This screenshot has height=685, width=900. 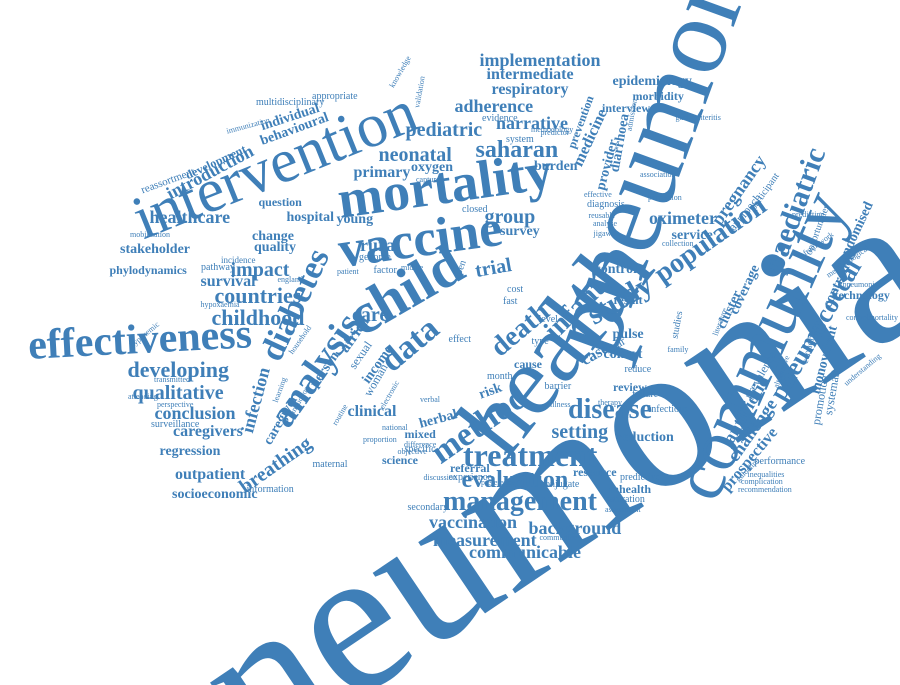 I want to click on word-countries: countries, so click(x=258, y=295).